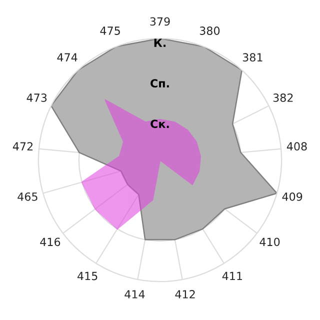 This screenshot has width=320, height=320. Describe the element at coordinates (134, 294) in the screenshot. I see `spoke-label: 414` at that location.